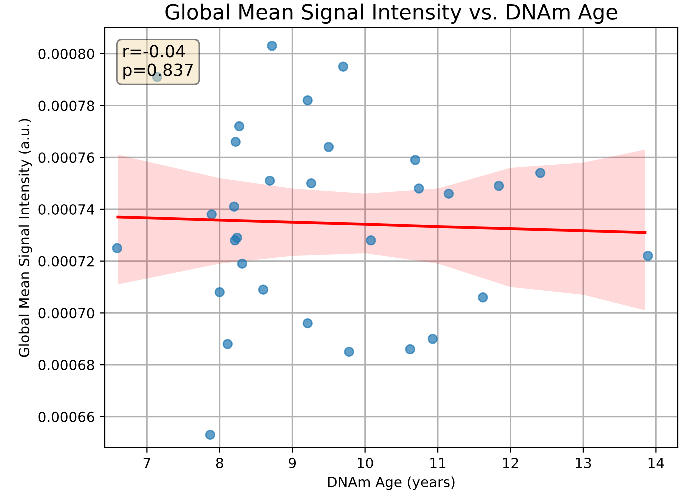  What do you see at coordinates (510, 463) in the screenshot?
I see `x-tick-label: 12` at bounding box center [510, 463].